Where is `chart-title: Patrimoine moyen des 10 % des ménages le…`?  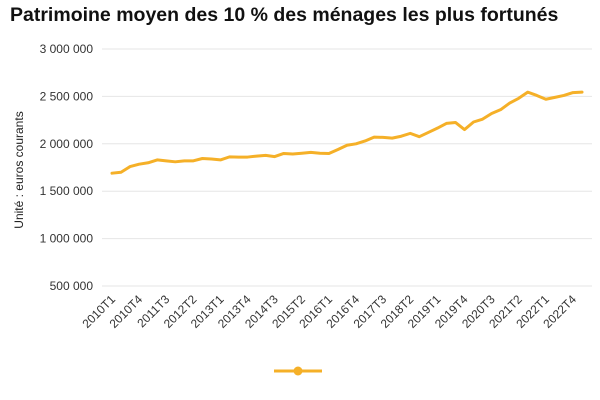 chart-title: Patrimoine moyen des 10 % des ménages le… is located at coordinates (284, 15).